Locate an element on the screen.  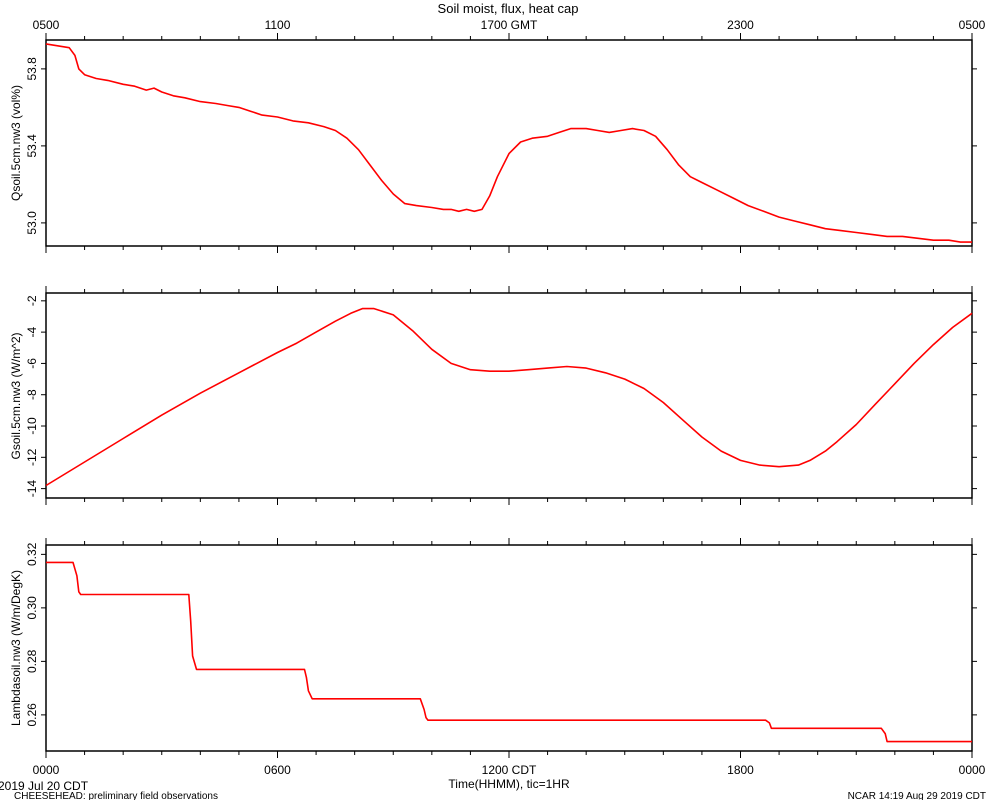
y-axis-label: Qsoil.5cm.nw3 (vol%) is located at coordinates (16, 143).